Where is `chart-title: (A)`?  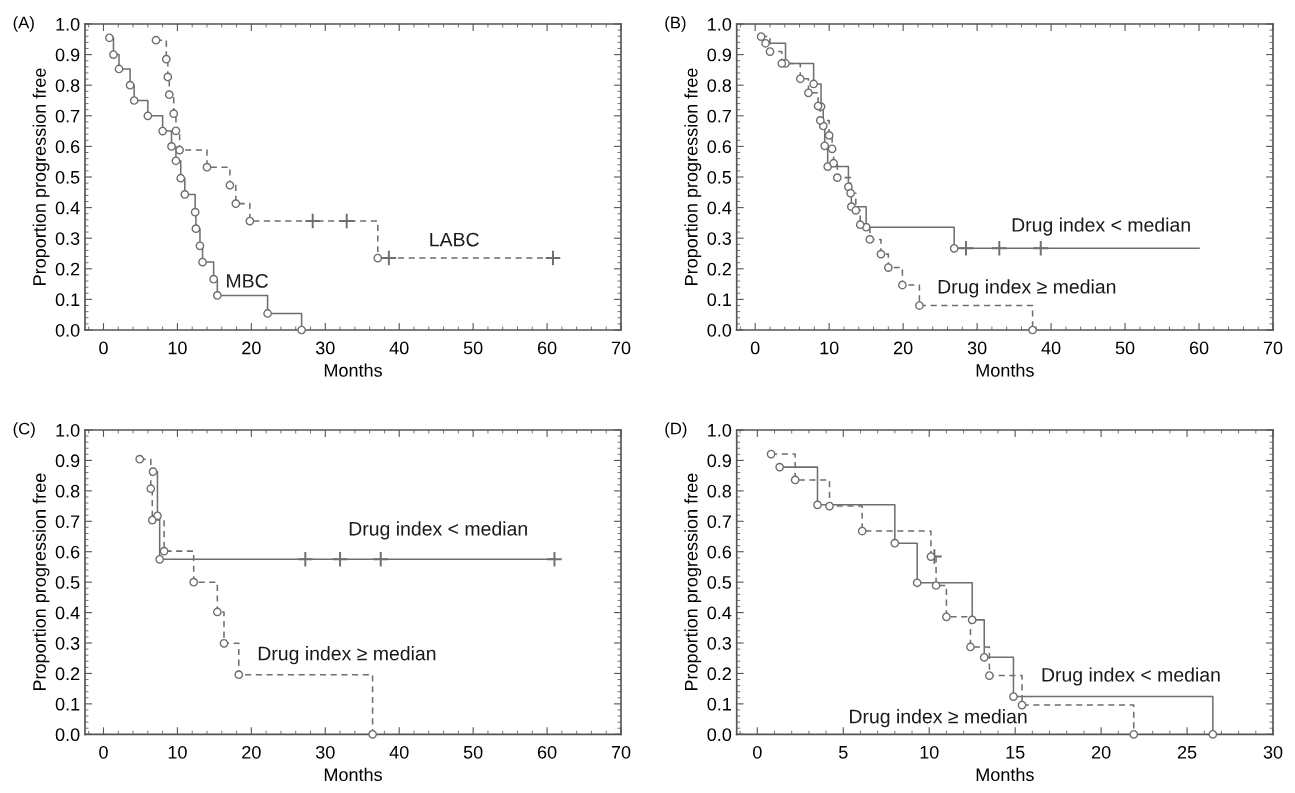 chart-title: (A) is located at coordinates (23, 24).